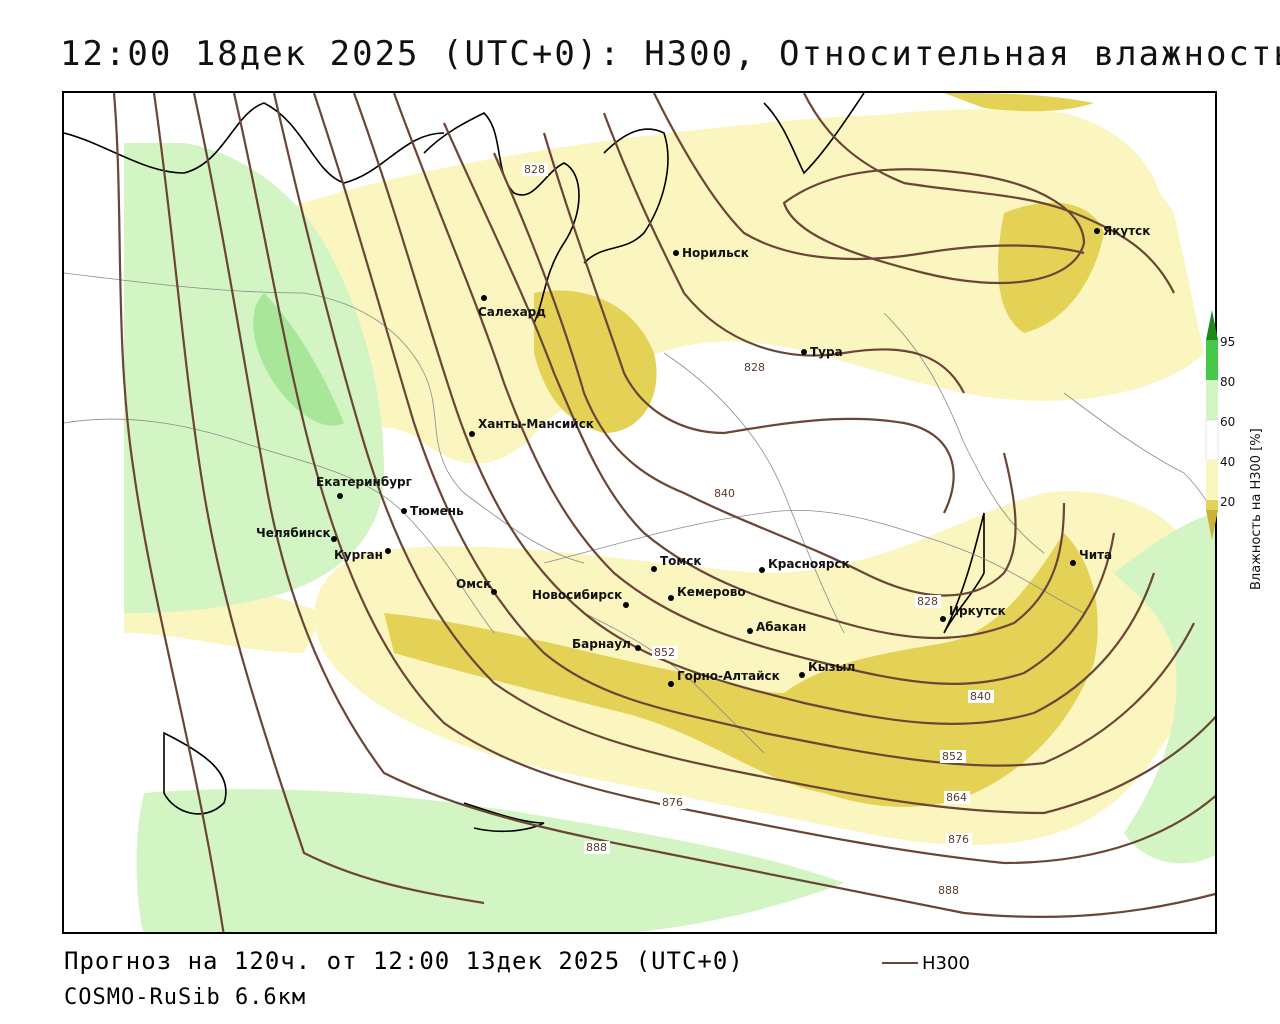 The height and width of the screenshot is (1024, 1280). I want to click on city-label: Чита, so click(1095, 555).